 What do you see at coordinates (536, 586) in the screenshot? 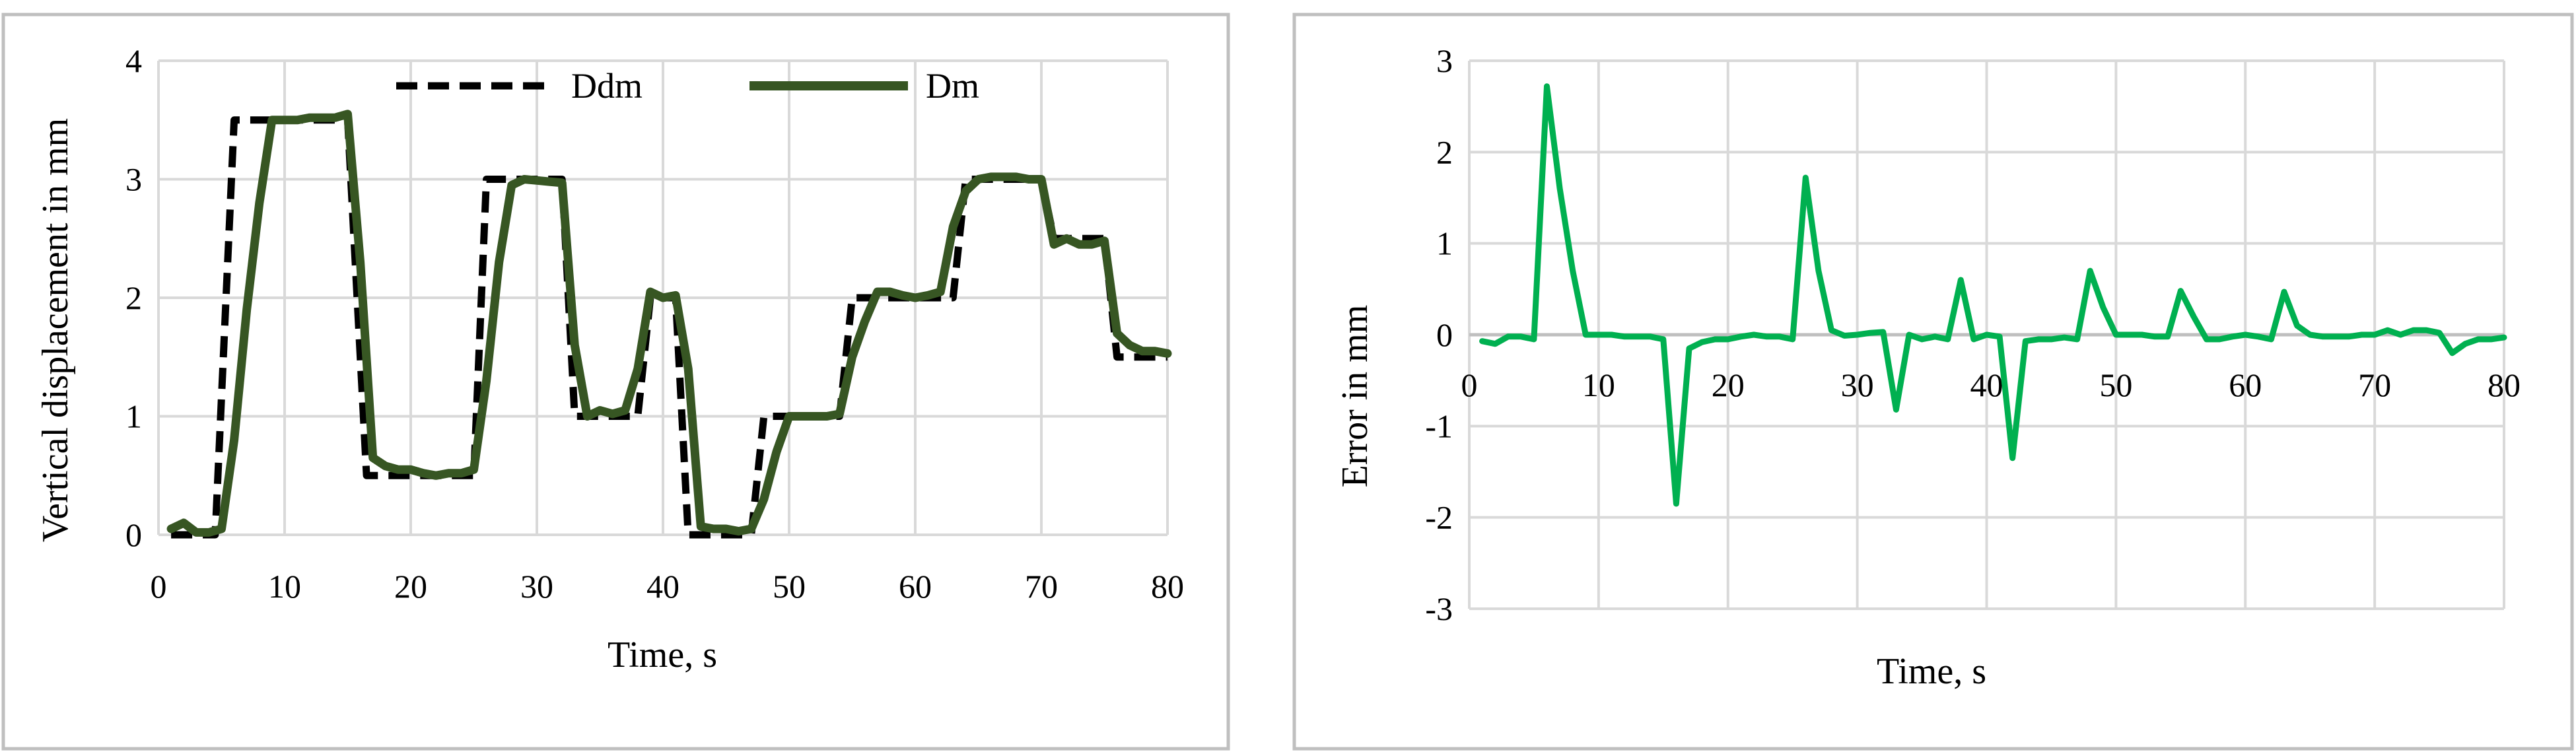
I see `left-x-tick-label: 30` at bounding box center [536, 586].